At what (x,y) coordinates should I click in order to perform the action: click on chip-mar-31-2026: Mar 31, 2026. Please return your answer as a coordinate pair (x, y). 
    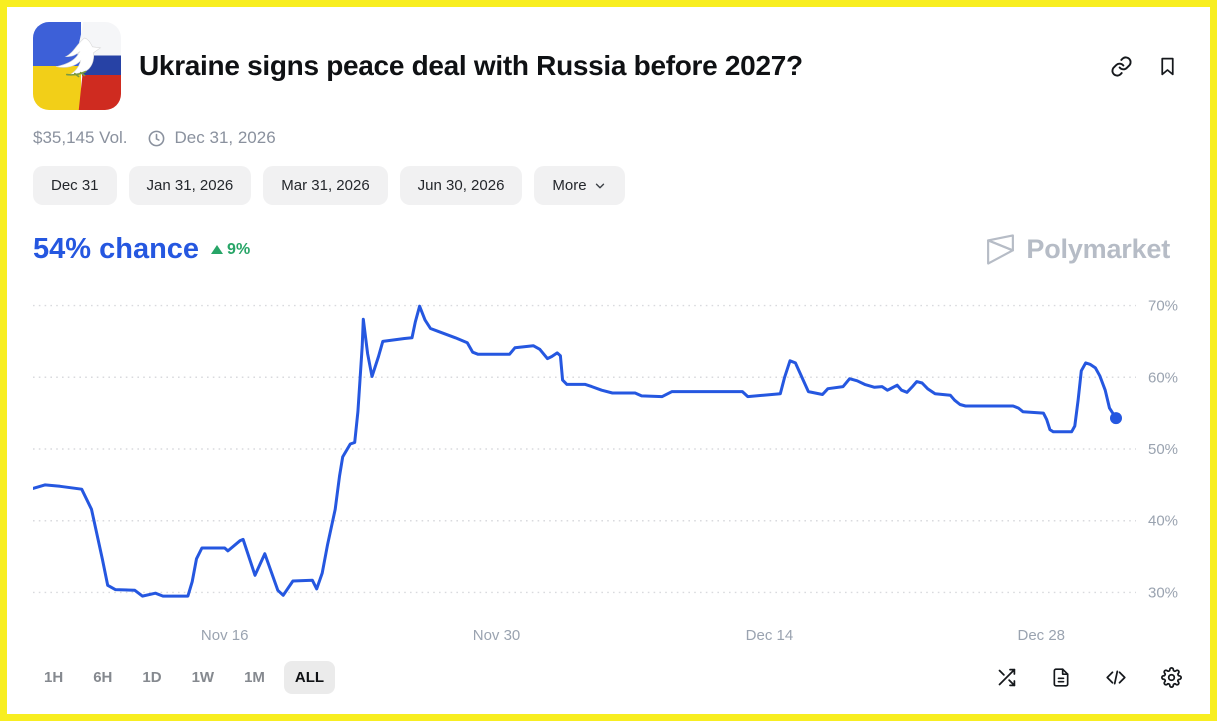
    Looking at the image, I should click on (325, 185).